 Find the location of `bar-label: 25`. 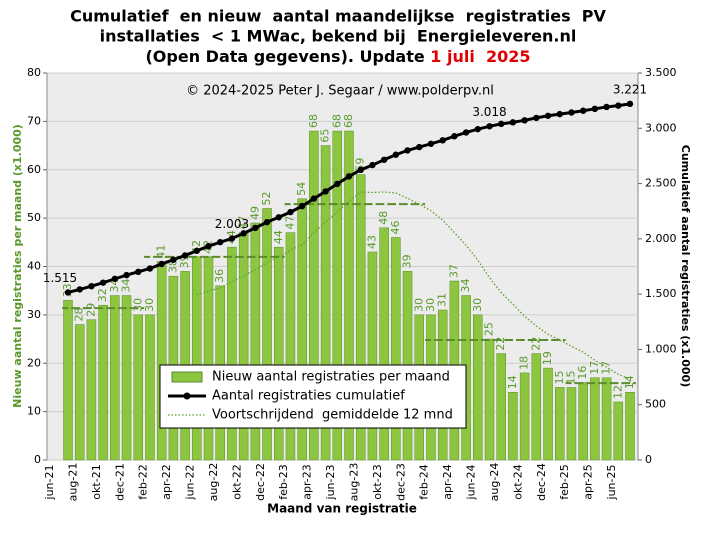

bar-label: 25 is located at coordinates (489, 329).